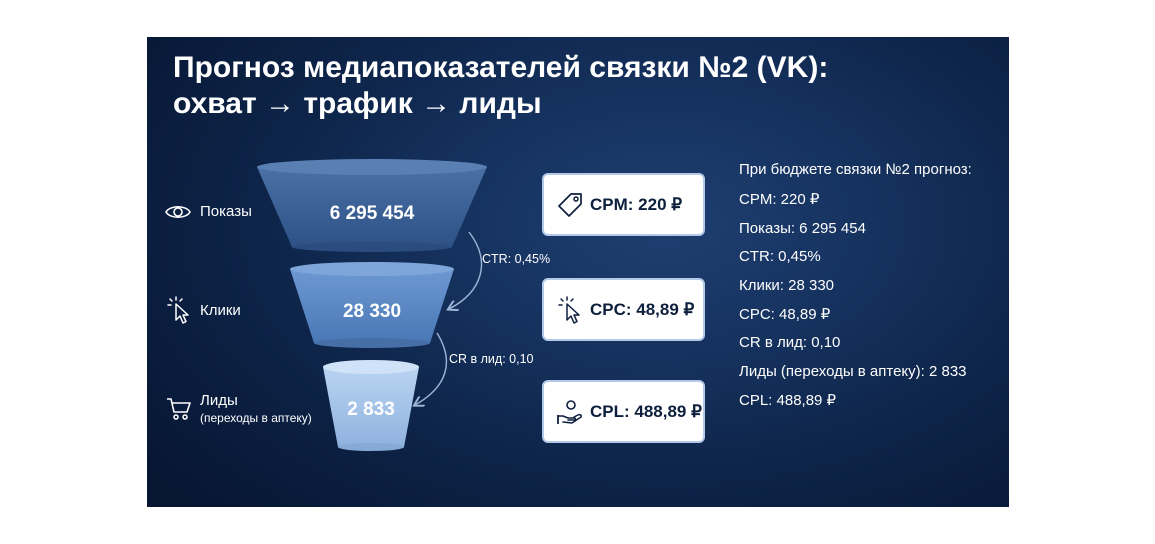 Image resolution: width=1155 pixels, height=544 pixels. Describe the element at coordinates (219, 400) in the screenshot. I see `stage-label-leads: Лиды` at that location.